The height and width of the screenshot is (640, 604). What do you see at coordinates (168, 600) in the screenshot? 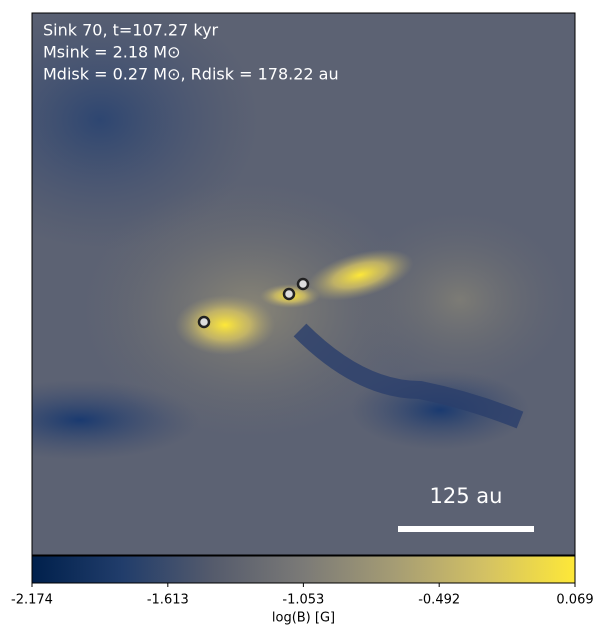
I see `colorbar-tick-label: -1.613` at bounding box center [168, 600].